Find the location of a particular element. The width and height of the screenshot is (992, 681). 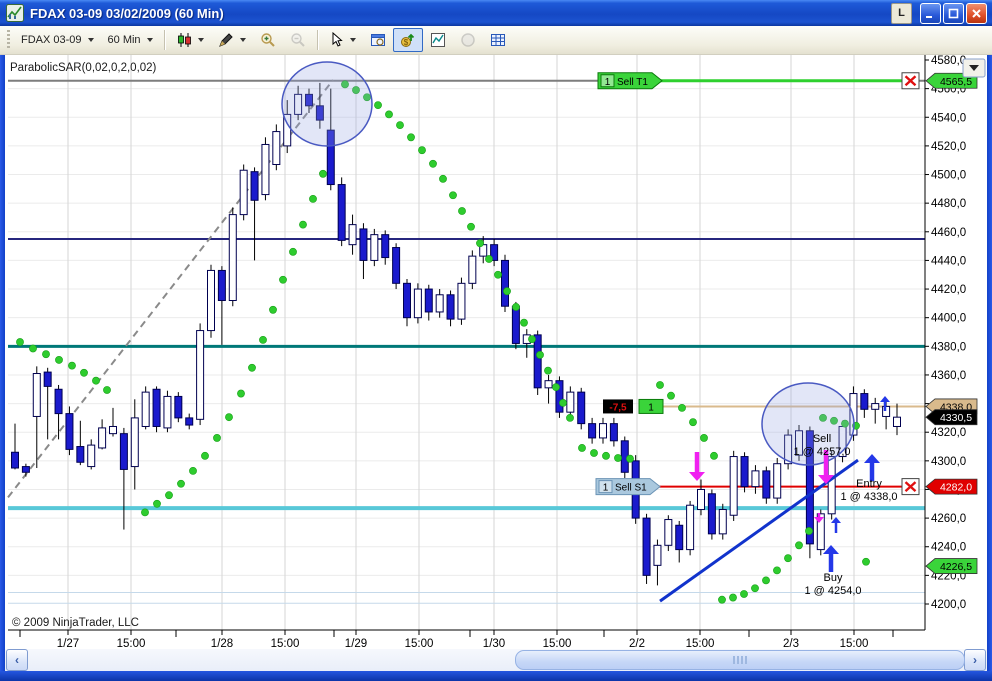

scrollbar-track is located at coordinates (497, 660).